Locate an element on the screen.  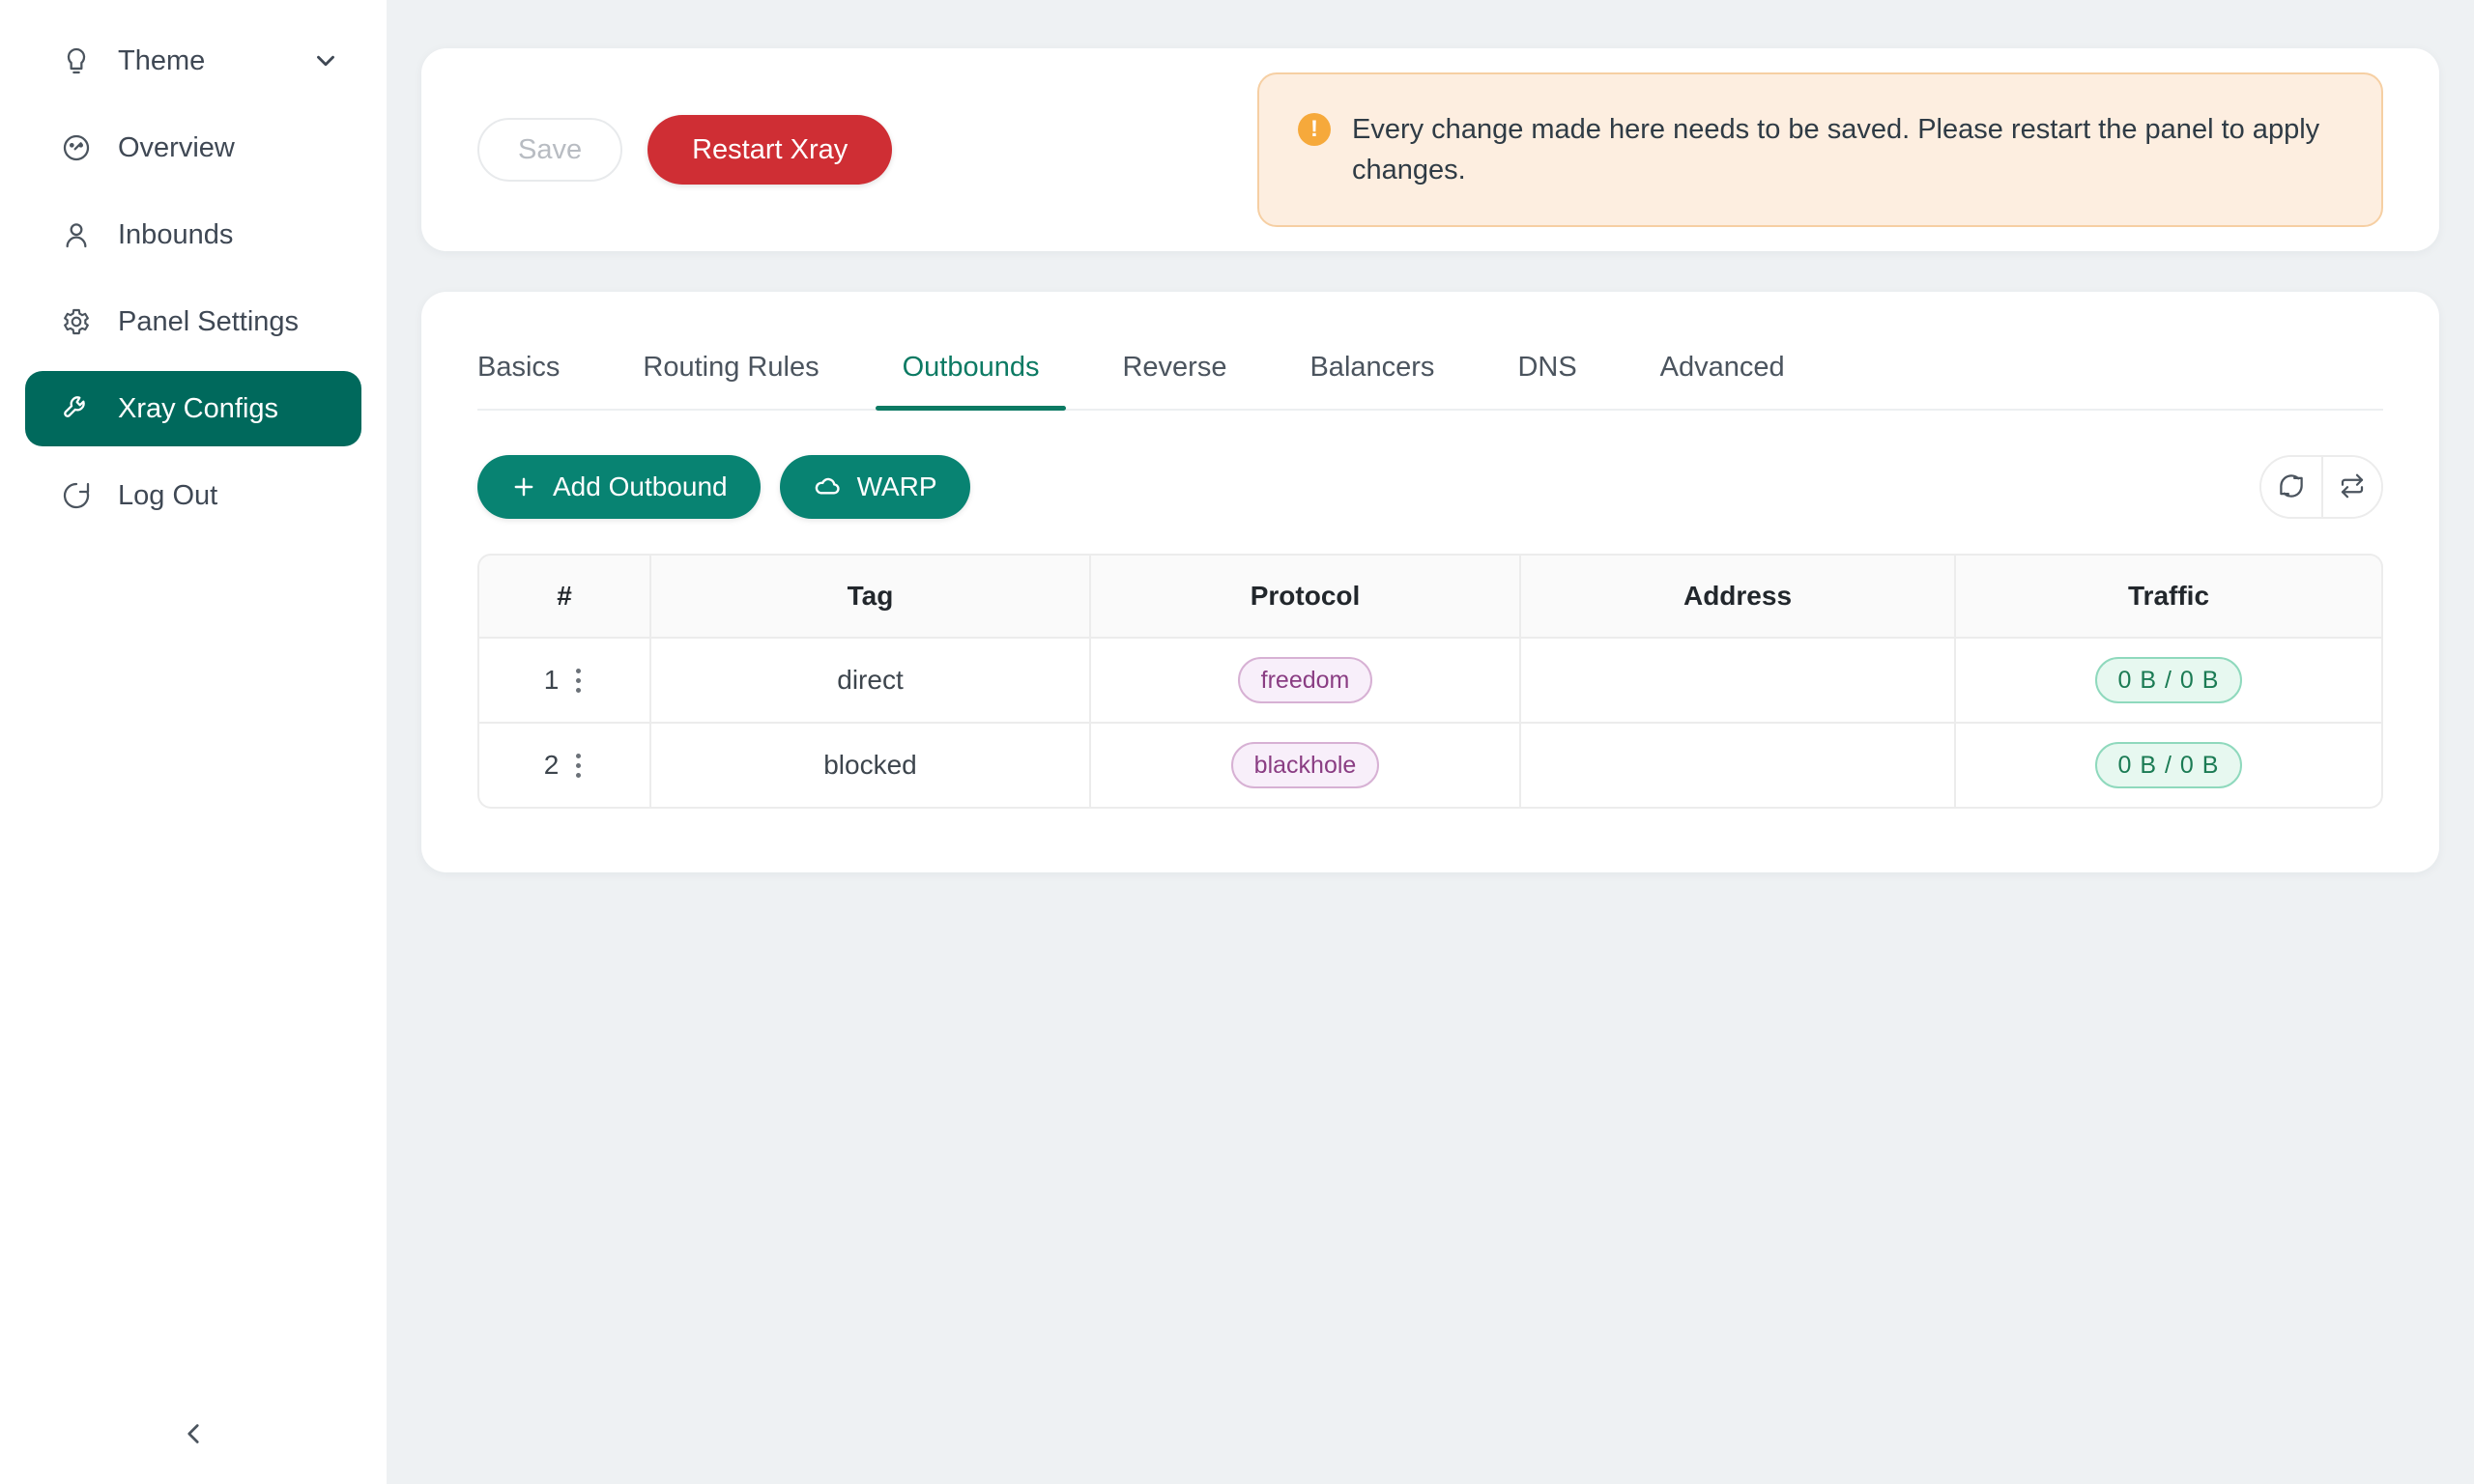
tab-routing-rules: Routing Rules is located at coordinates (732, 368).